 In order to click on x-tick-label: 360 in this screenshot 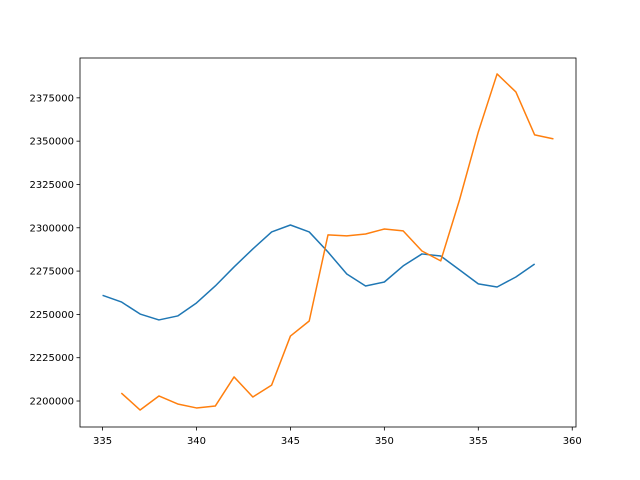, I will do `click(572, 441)`.